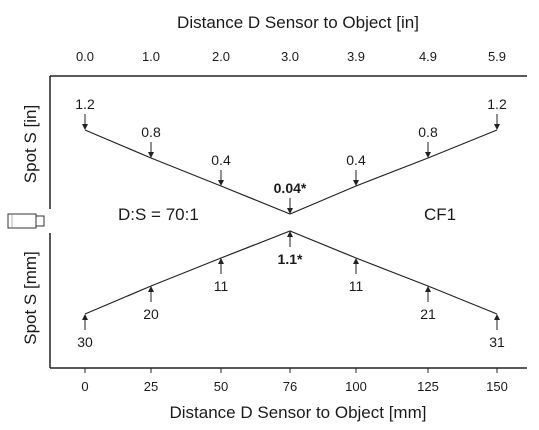  I want to click on top-tick-label: 4.9, so click(428, 56).